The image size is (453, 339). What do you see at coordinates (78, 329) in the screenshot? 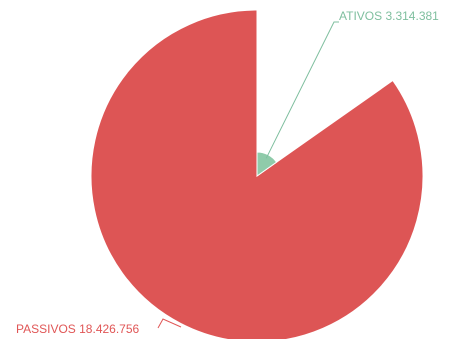
I see `slice-label-passivos: PASSIVOS 18.426.756` at bounding box center [78, 329].